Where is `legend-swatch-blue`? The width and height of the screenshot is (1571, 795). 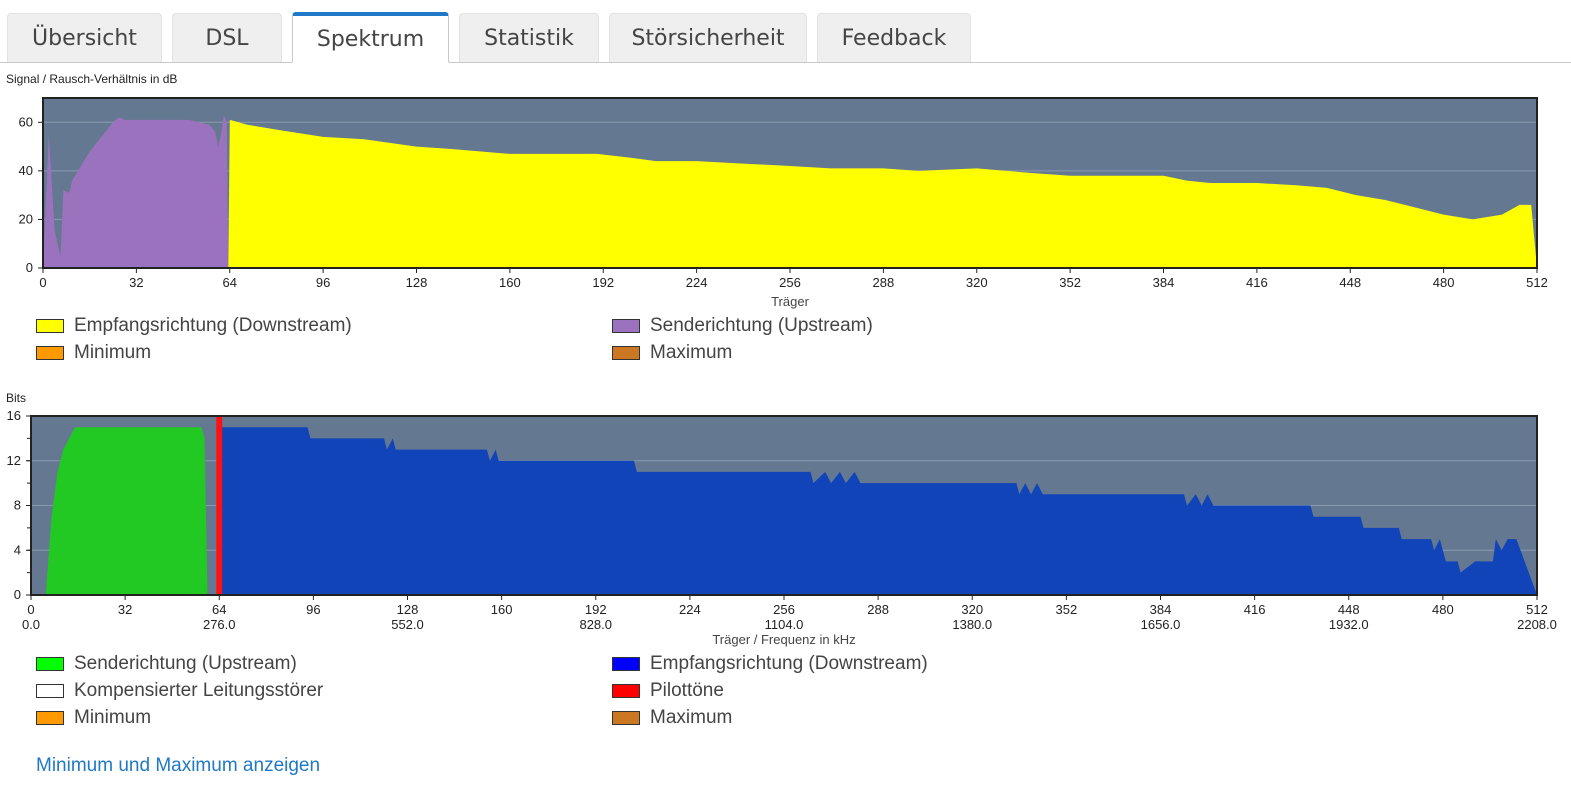
legend-swatch-blue is located at coordinates (626, 664).